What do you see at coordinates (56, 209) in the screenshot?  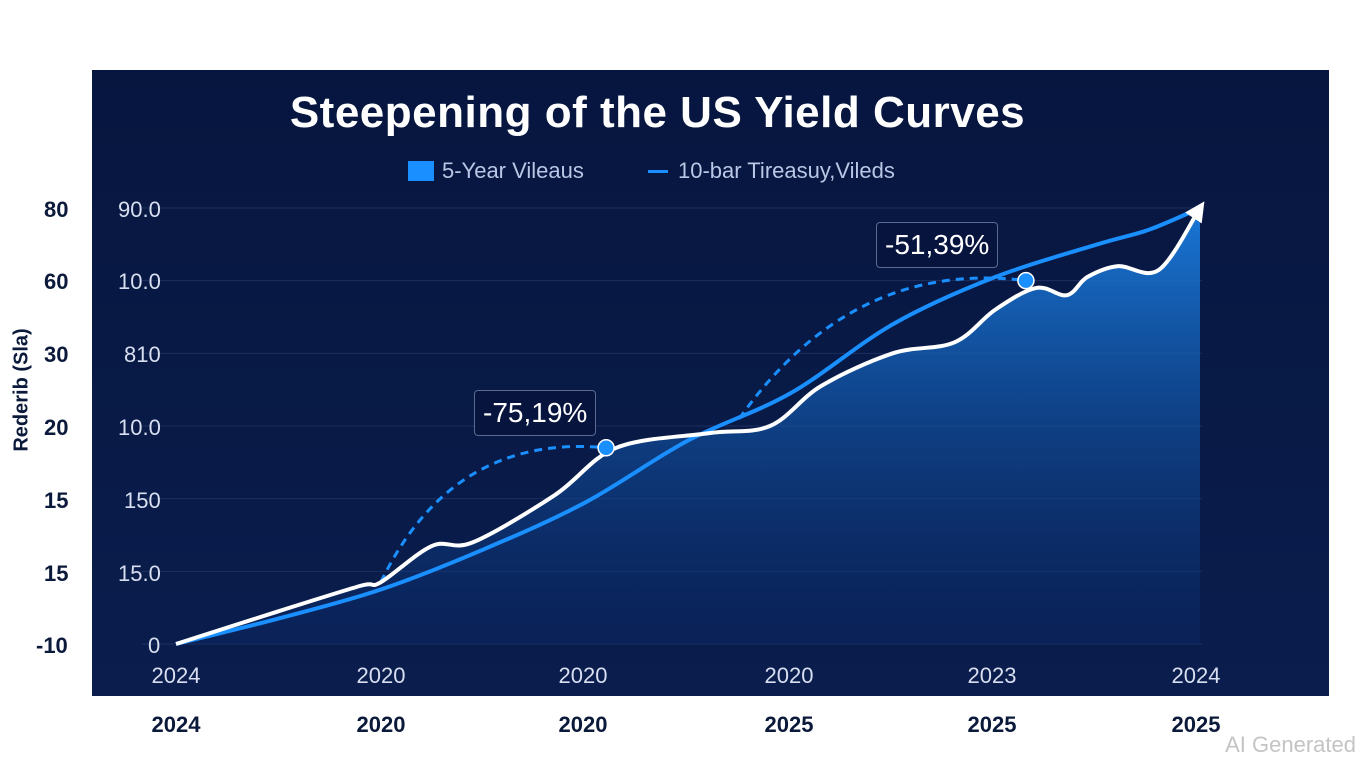 I see `y-tick-outer: 80` at bounding box center [56, 209].